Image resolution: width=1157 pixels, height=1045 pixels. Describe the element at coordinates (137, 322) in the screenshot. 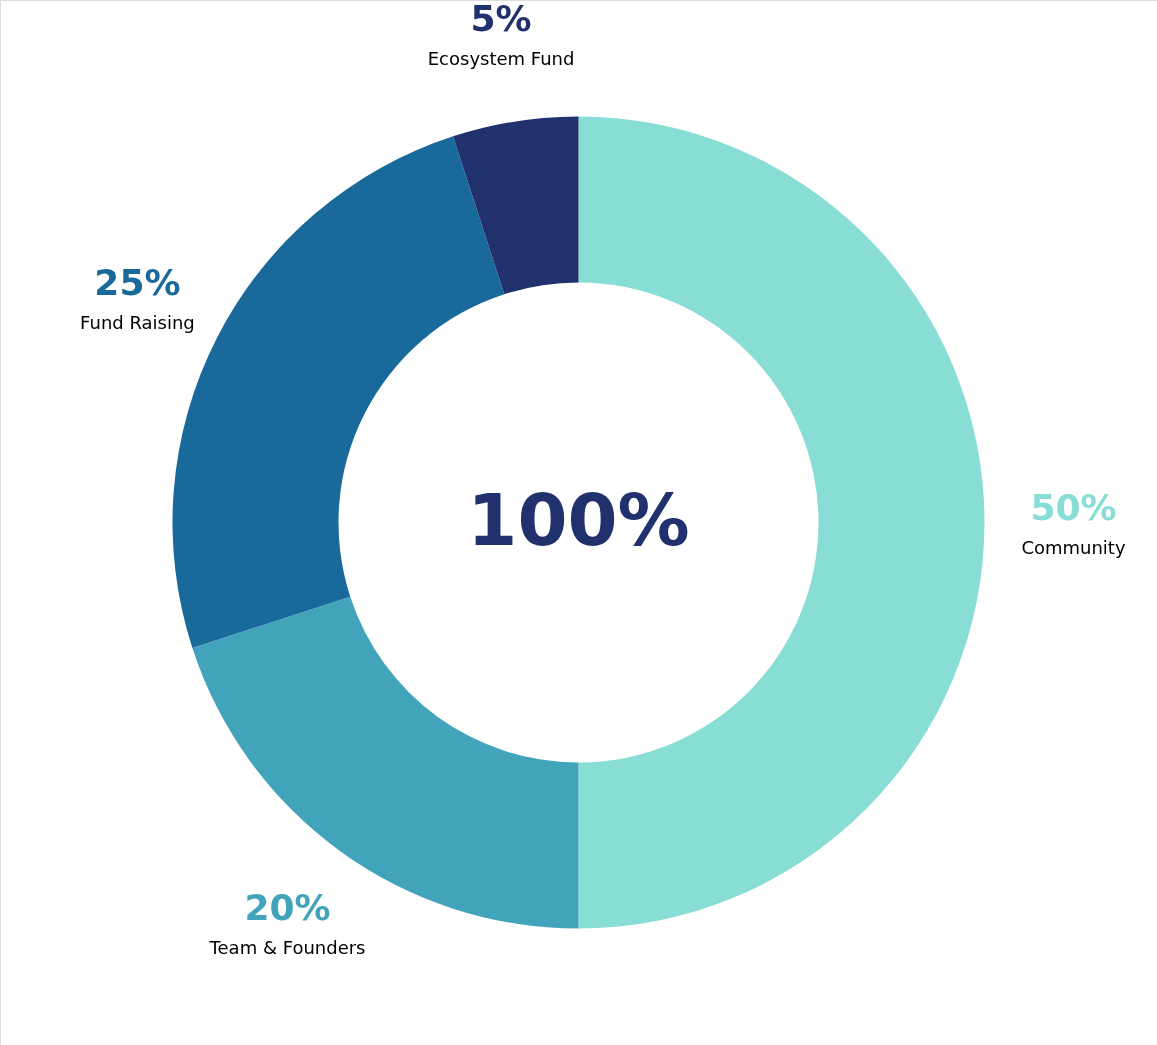

I see `slice-label: Fund Raising` at that location.